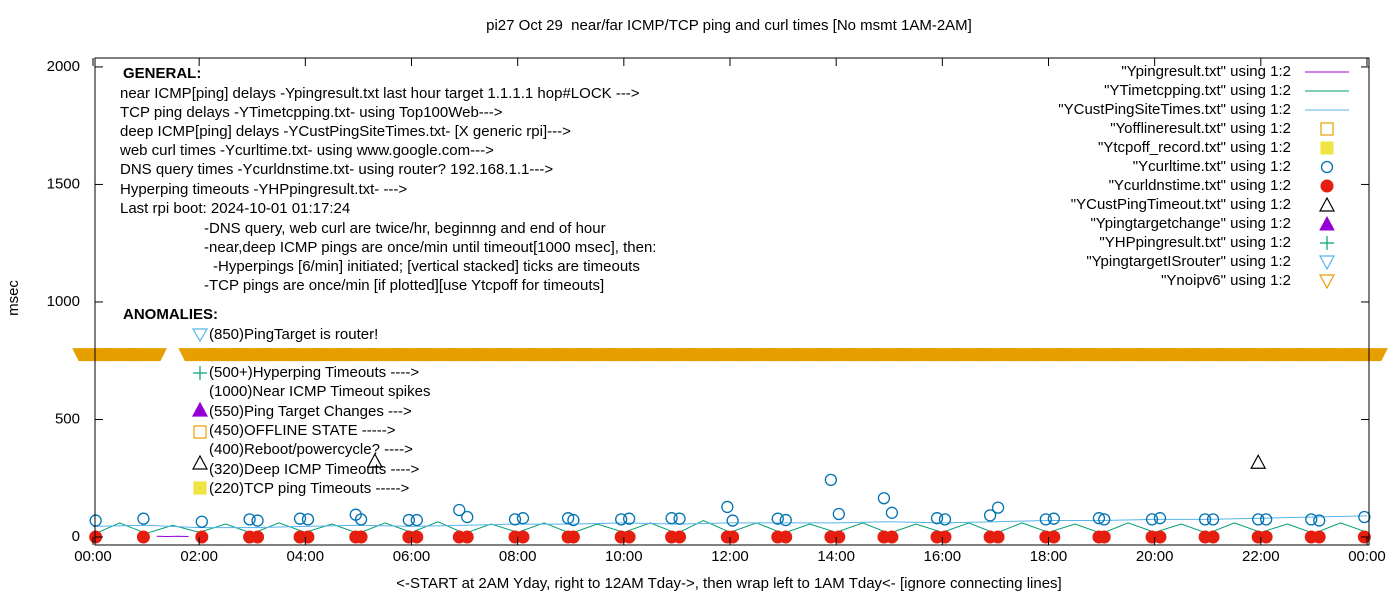  Describe the element at coordinates (1367, 355) in the screenshot. I see `triangle-down-marker` at that location.